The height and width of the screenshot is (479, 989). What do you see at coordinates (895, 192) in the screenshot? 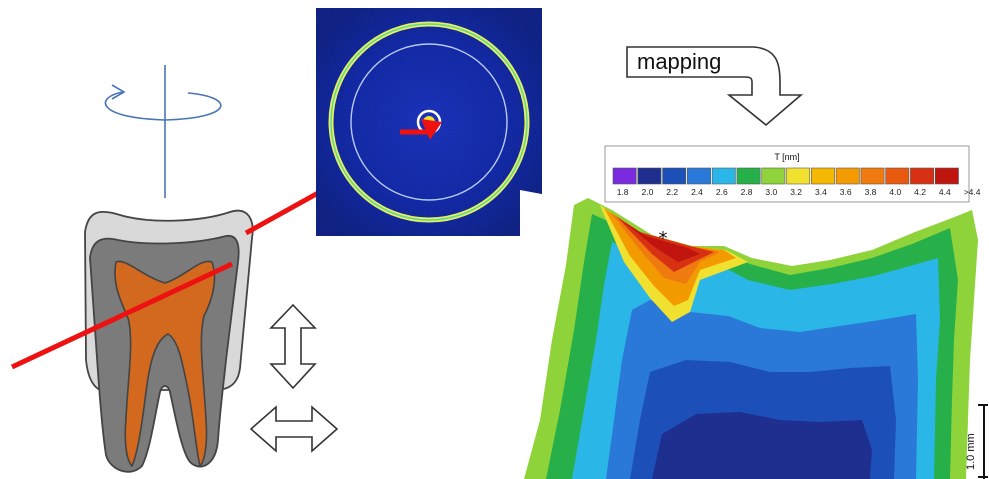
I see `legend-tick-label: 4.0` at bounding box center [895, 192].